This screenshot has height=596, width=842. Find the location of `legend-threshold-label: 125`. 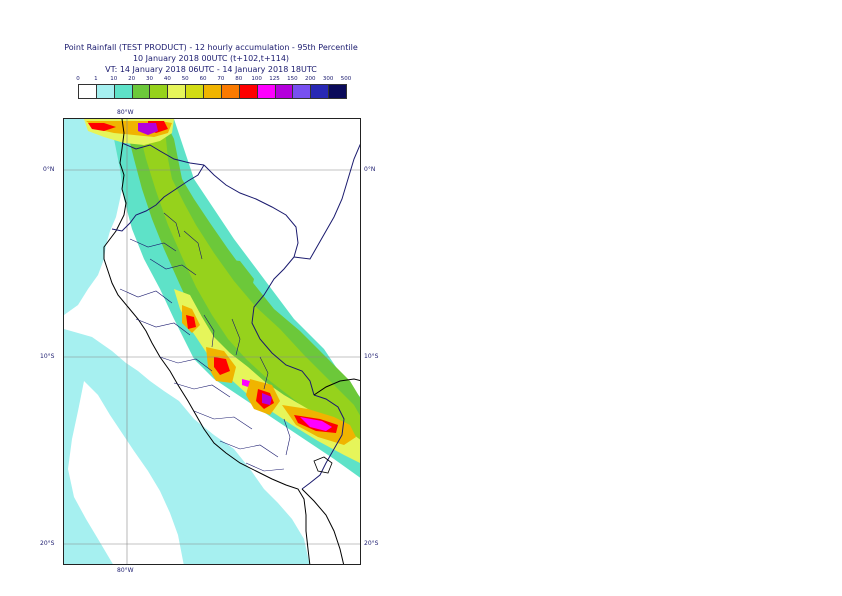

legend-threshold-label: 125 is located at coordinates (274, 79).